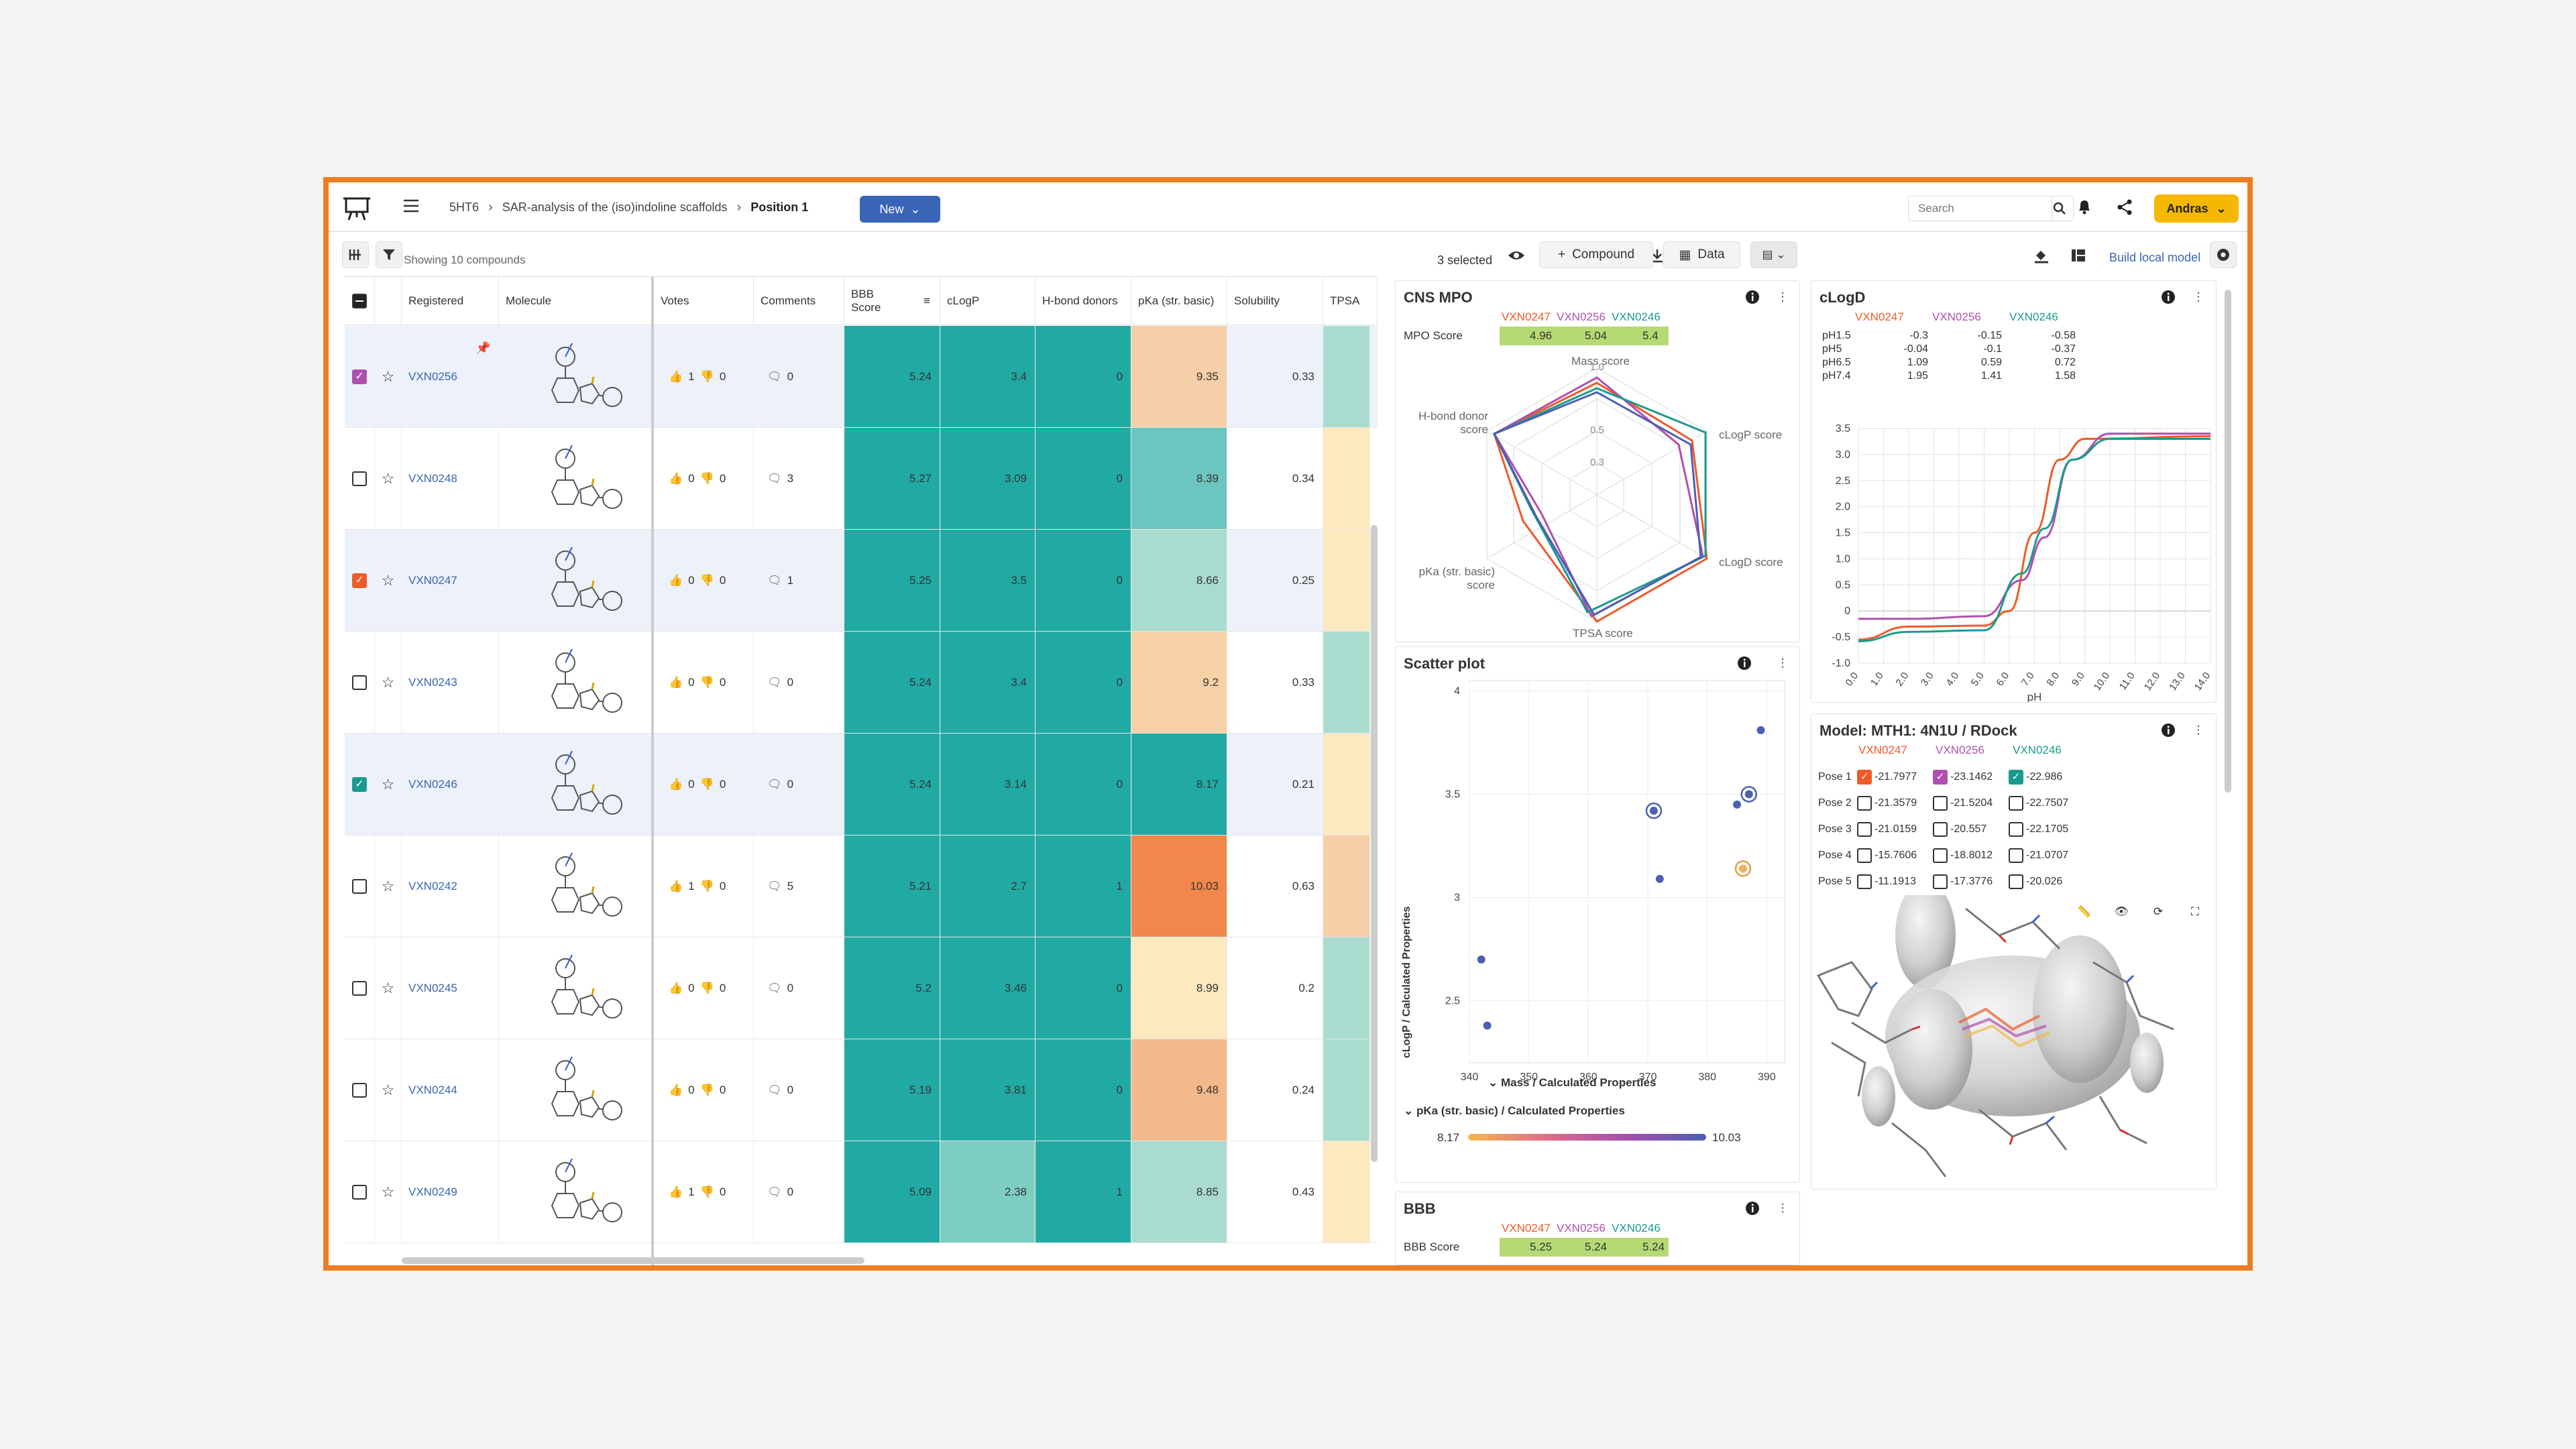 This screenshot has height=1449, width=2576. I want to click on table-row: ☆ VXN0244 👍 0 👎 0 🗨 0 5.19 3.81 0 9.48 0.24, so click(861, 1090).